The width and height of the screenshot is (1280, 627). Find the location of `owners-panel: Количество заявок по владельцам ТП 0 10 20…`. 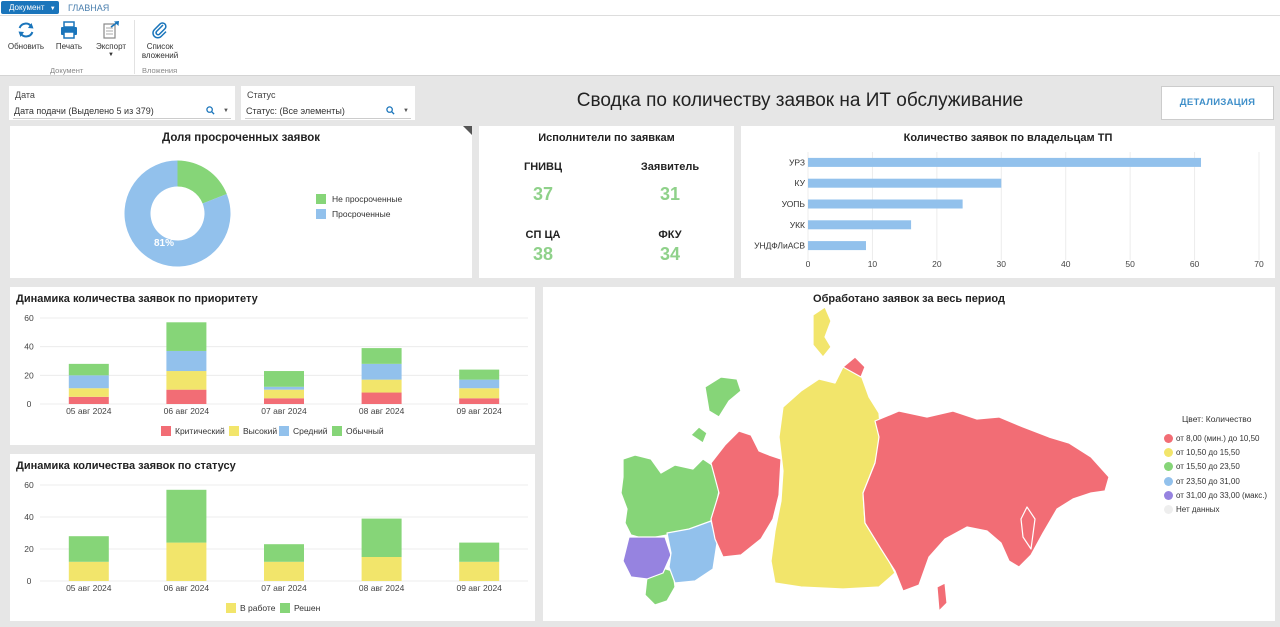

owners-panel: Количество заявок по владельцам ТП 0 10 20… is located at coordinates (1008, 202).